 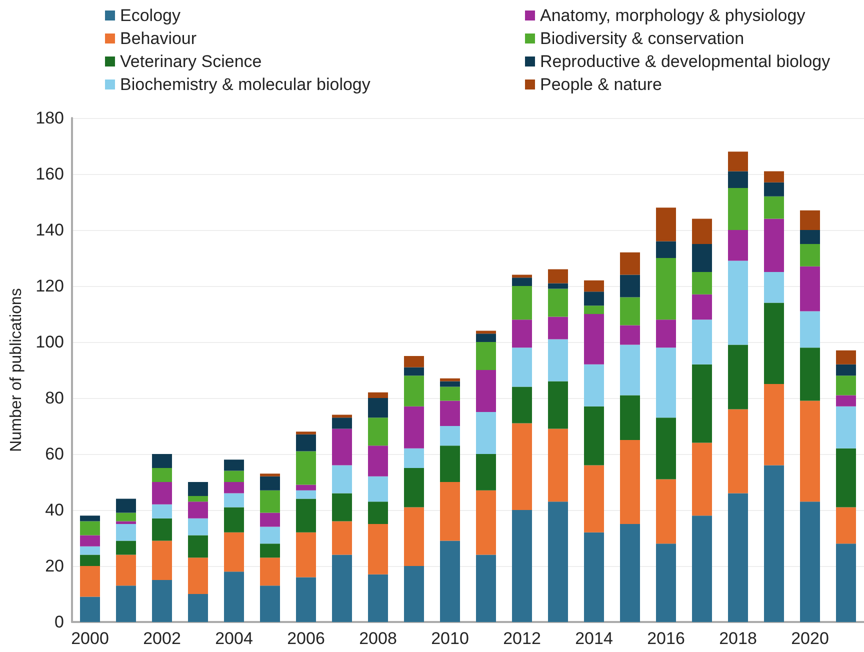 I want to click on x-tick-label: 2002, so click(x=162, y=638).